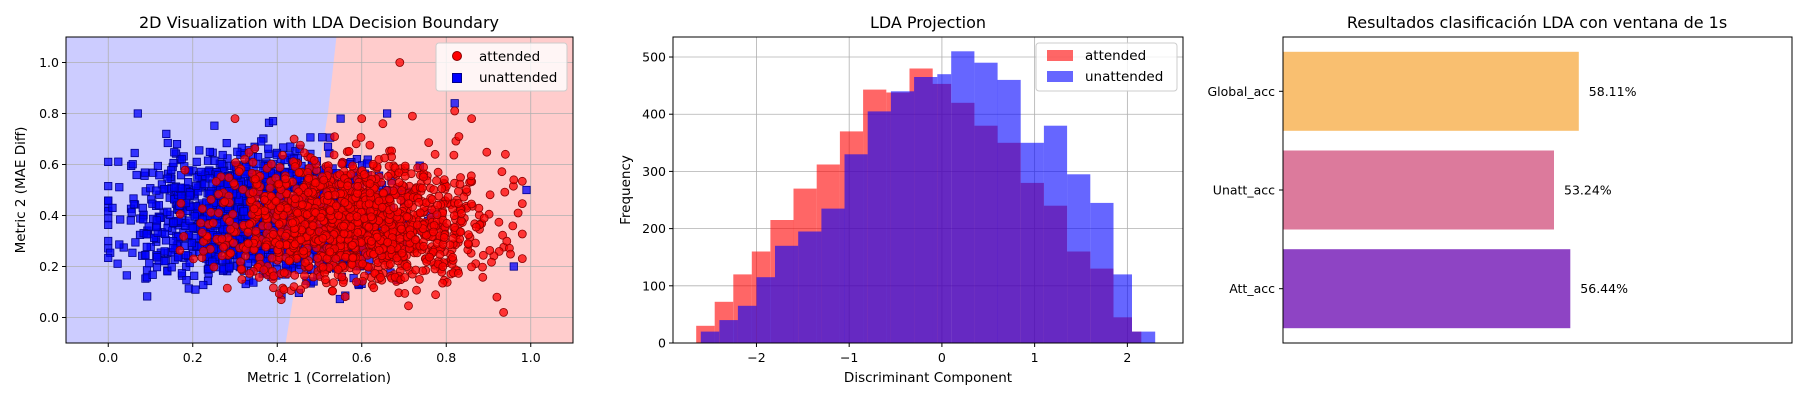 This screenshot has width=1800, height=400. Describe the element at coordinates (1431, 91) in the screenshot. I see `bar-global-acc` at that location.